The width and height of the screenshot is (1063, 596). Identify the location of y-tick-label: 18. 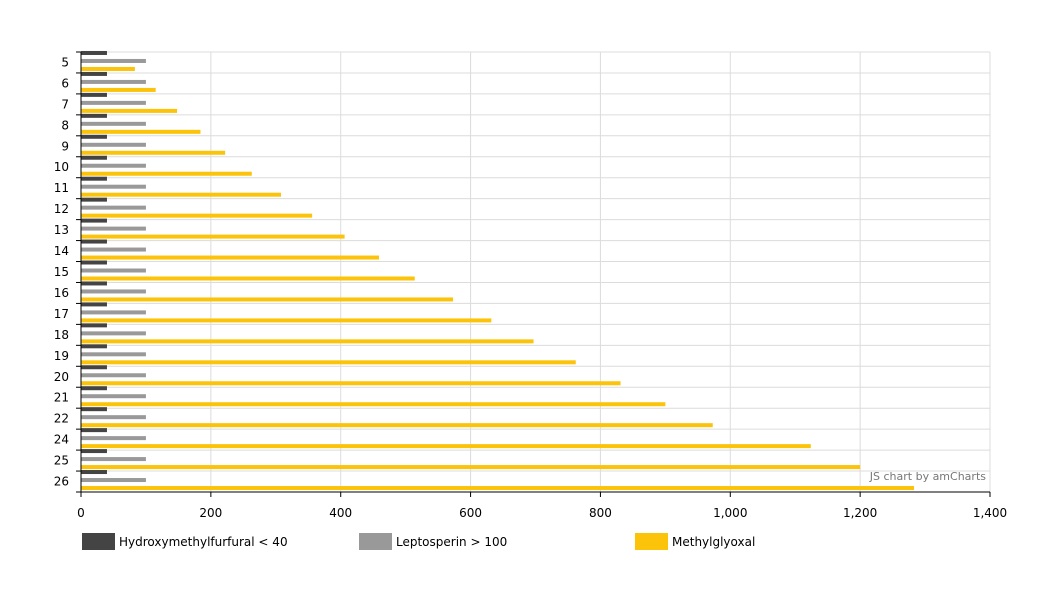
(61, 335).